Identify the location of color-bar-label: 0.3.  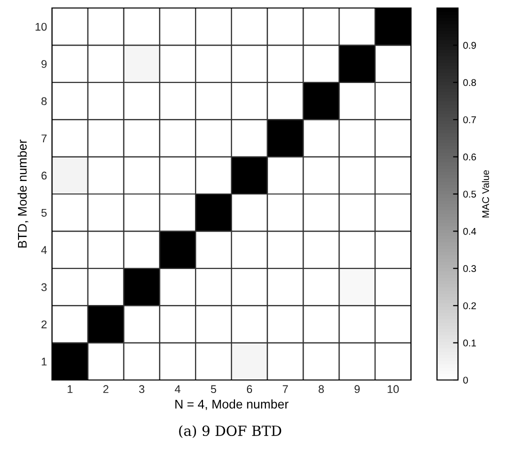
(469, 268).